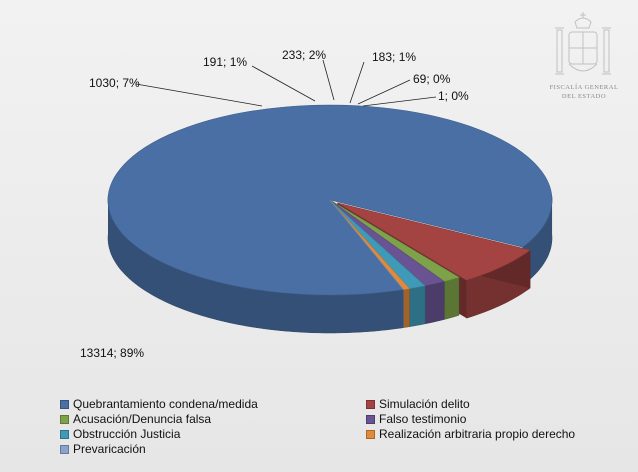 This screenshot has width=638, height=472. I want to click on legend-label: Simulación delito, so click(424, 404).